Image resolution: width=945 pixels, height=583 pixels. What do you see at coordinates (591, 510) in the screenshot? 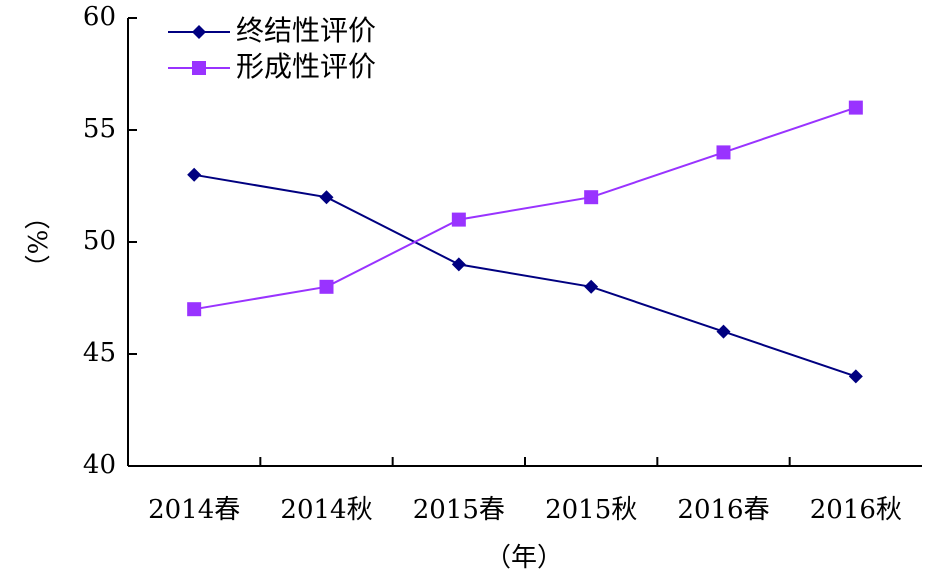
I see `x-category-label: 2015秋` at bounding box center [591, 510].